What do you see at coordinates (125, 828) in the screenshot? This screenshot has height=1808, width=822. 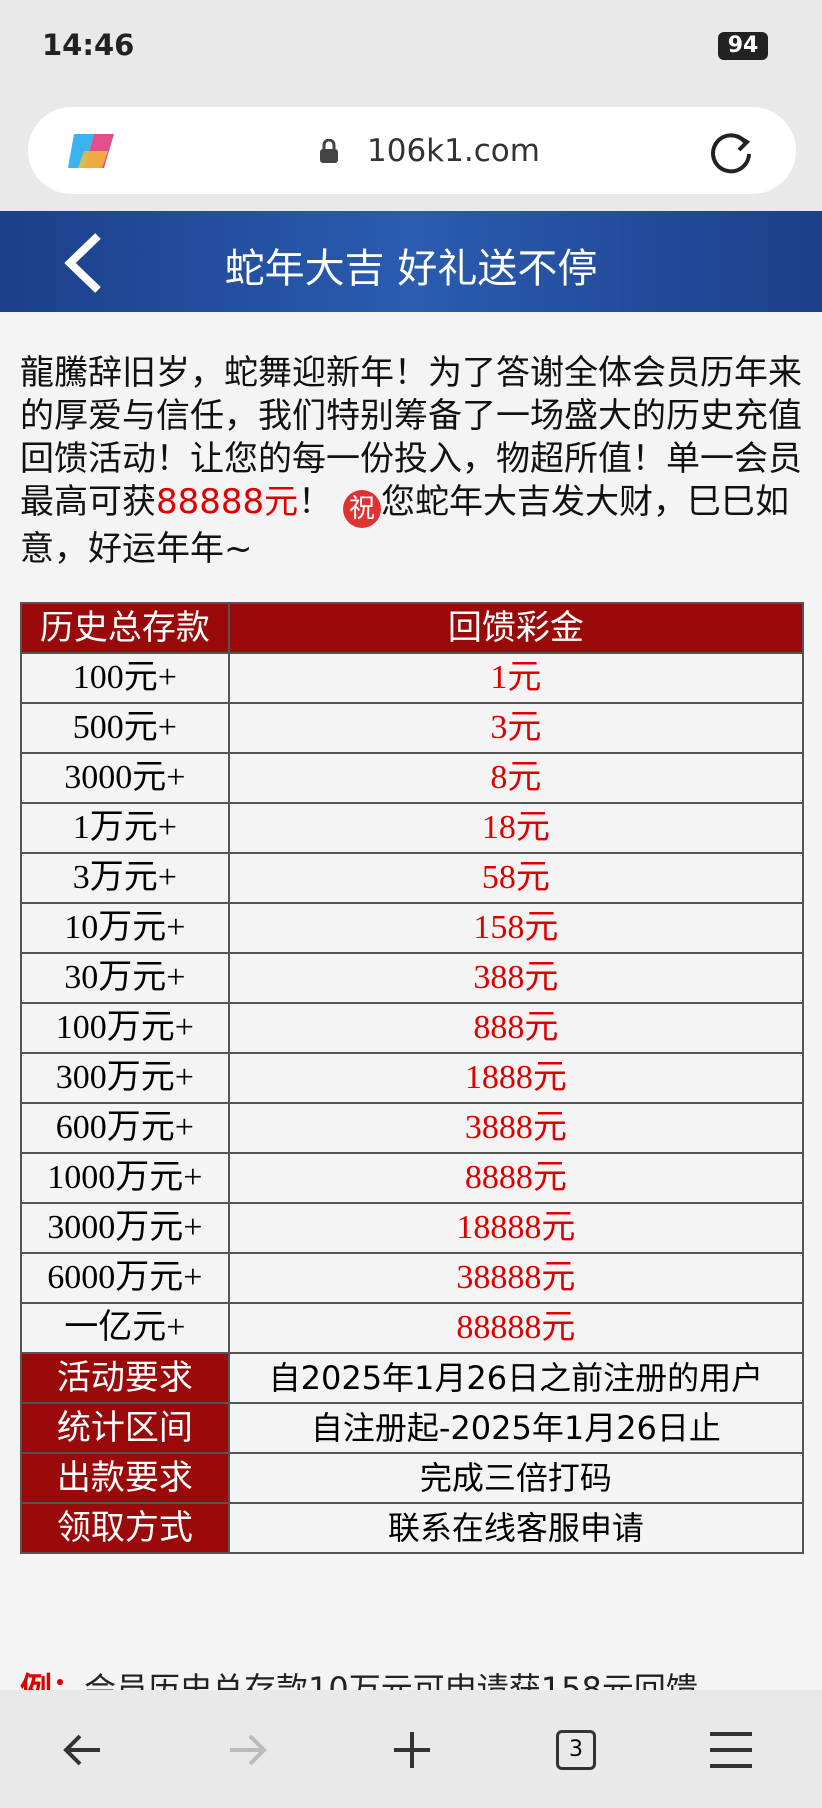 I see `deposit: 1万元+` at bounding box center [125, 828].